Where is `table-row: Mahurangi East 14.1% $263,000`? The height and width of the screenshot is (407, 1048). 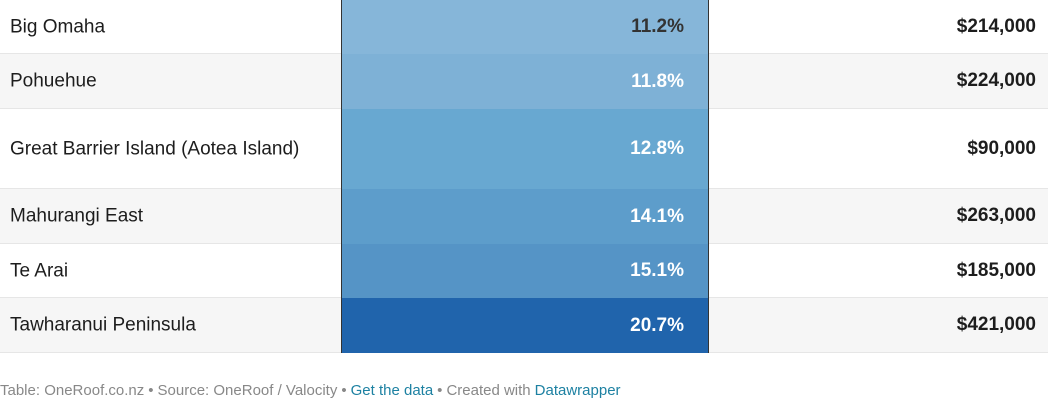 table-row: Mahurangi East 14.1% $263,000 is located at coordinates (524, 216).